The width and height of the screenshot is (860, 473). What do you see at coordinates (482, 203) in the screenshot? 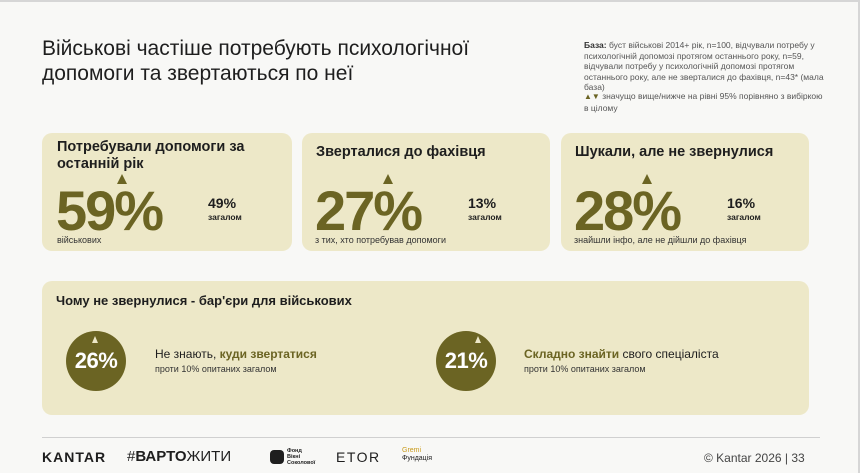
I see `card-compare-value: 13%` at bounding box center [482, 203].